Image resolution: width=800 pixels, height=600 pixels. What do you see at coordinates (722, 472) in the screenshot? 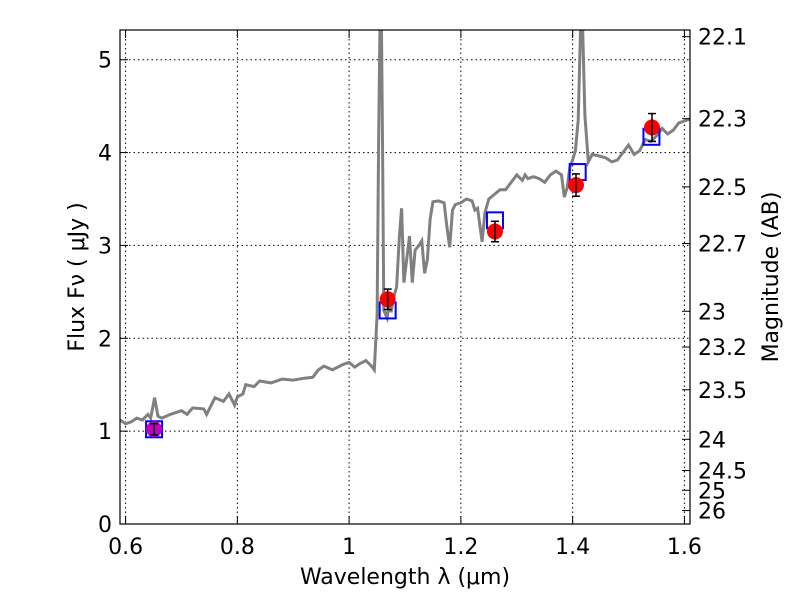
I see `right-tick-label: 24.5` at bounding box center [722, 472].